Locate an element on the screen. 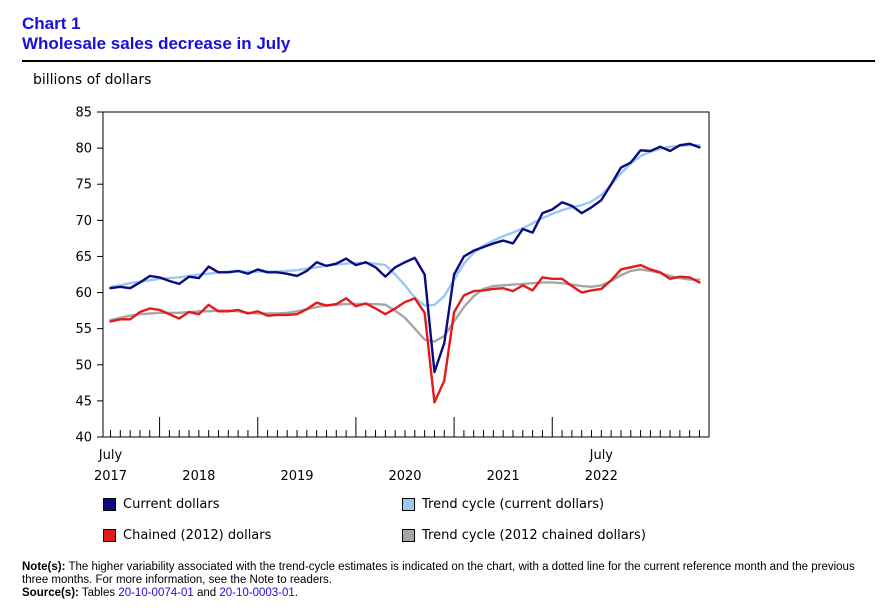 This screenshot has width=881, height=612. chart-title: Wholesale sales decrease in July is located at coordinates (156, 43).